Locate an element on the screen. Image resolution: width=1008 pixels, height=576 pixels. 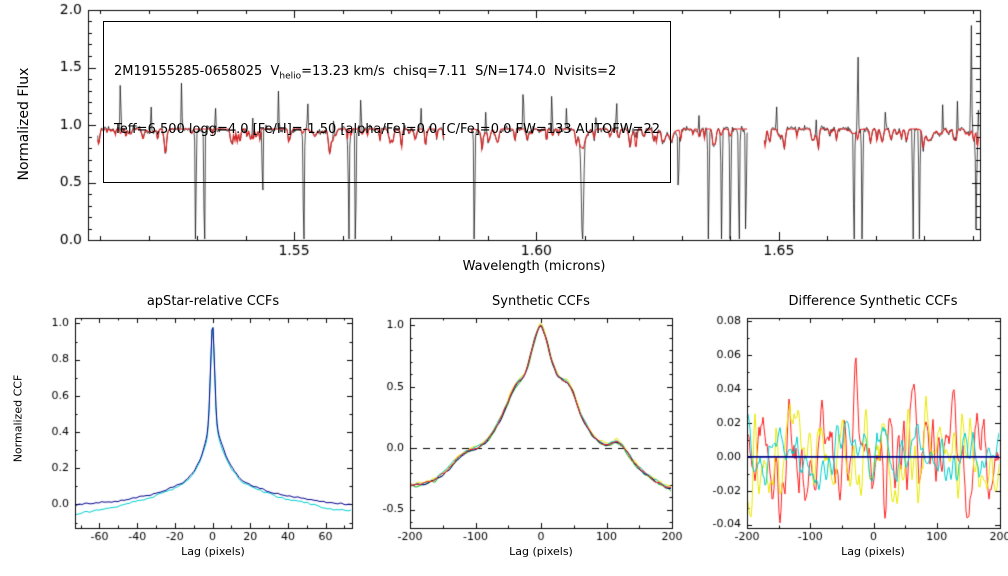
spectrum-x-axis-label: Wavelength (microns) is located at coordinates (534, 266).